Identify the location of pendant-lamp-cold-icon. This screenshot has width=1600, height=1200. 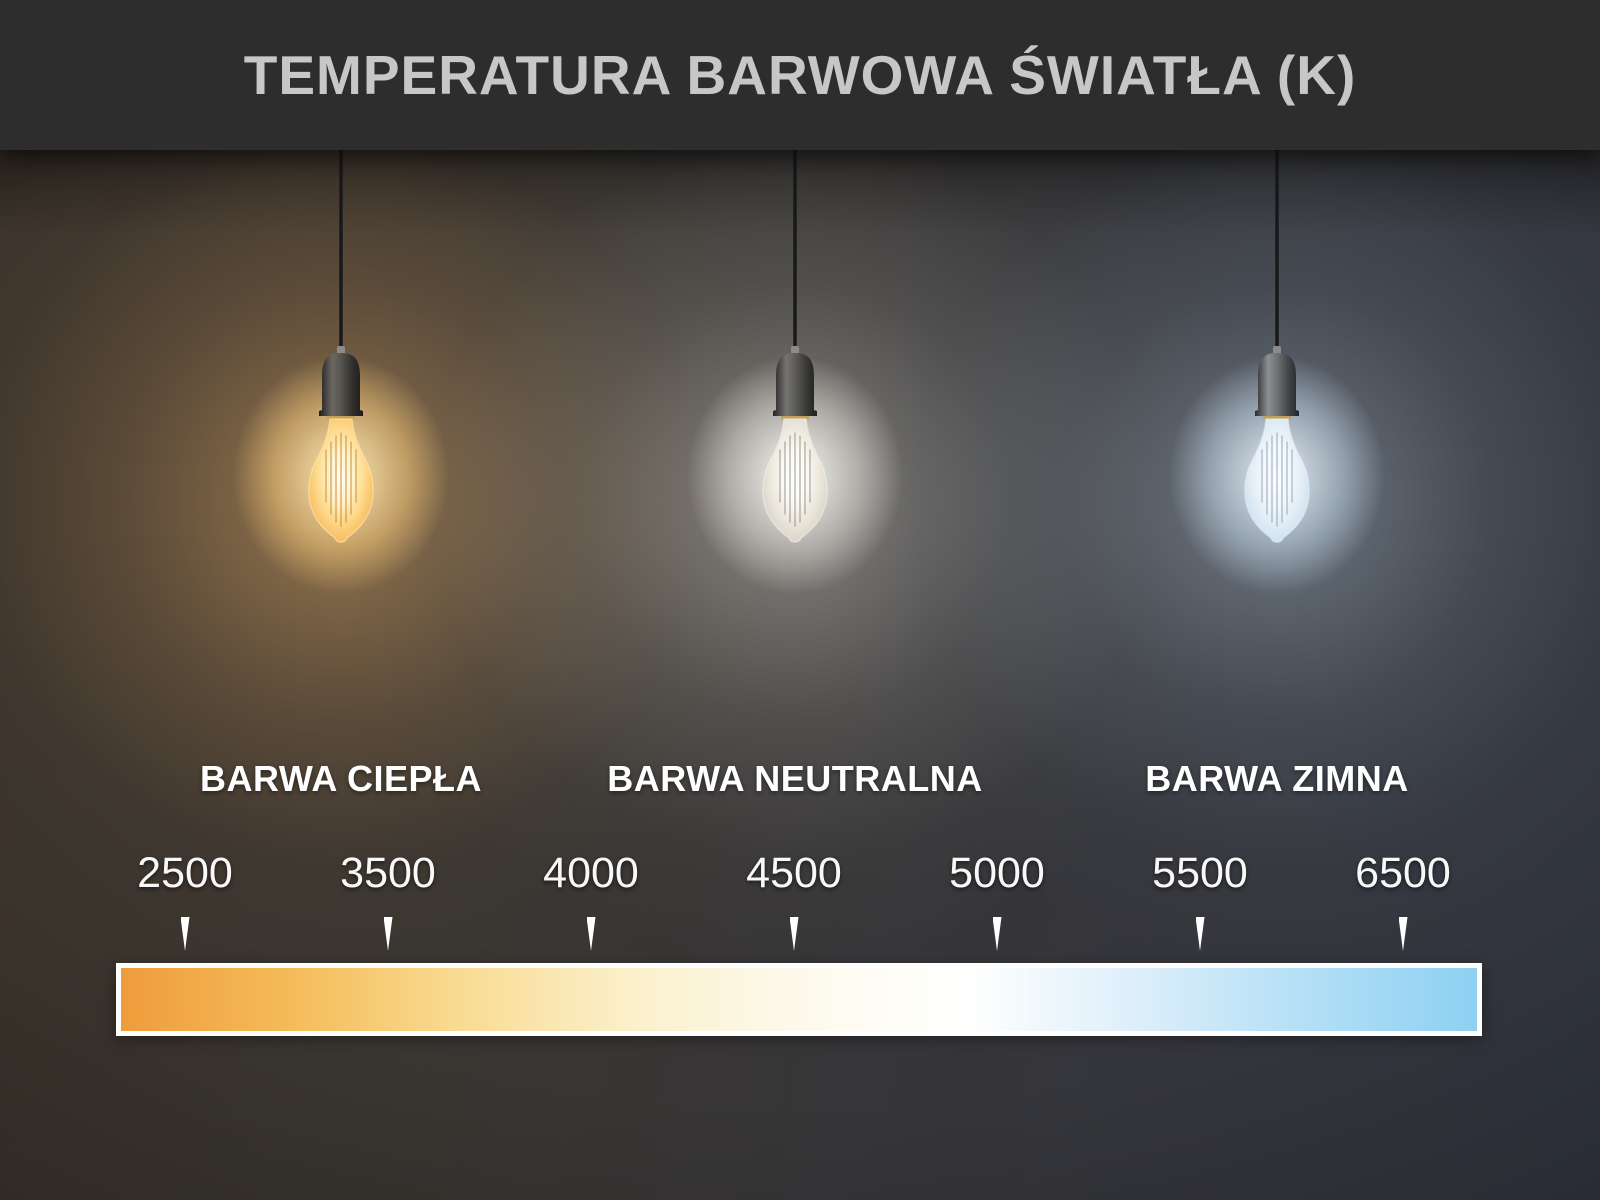
(1277, 346).